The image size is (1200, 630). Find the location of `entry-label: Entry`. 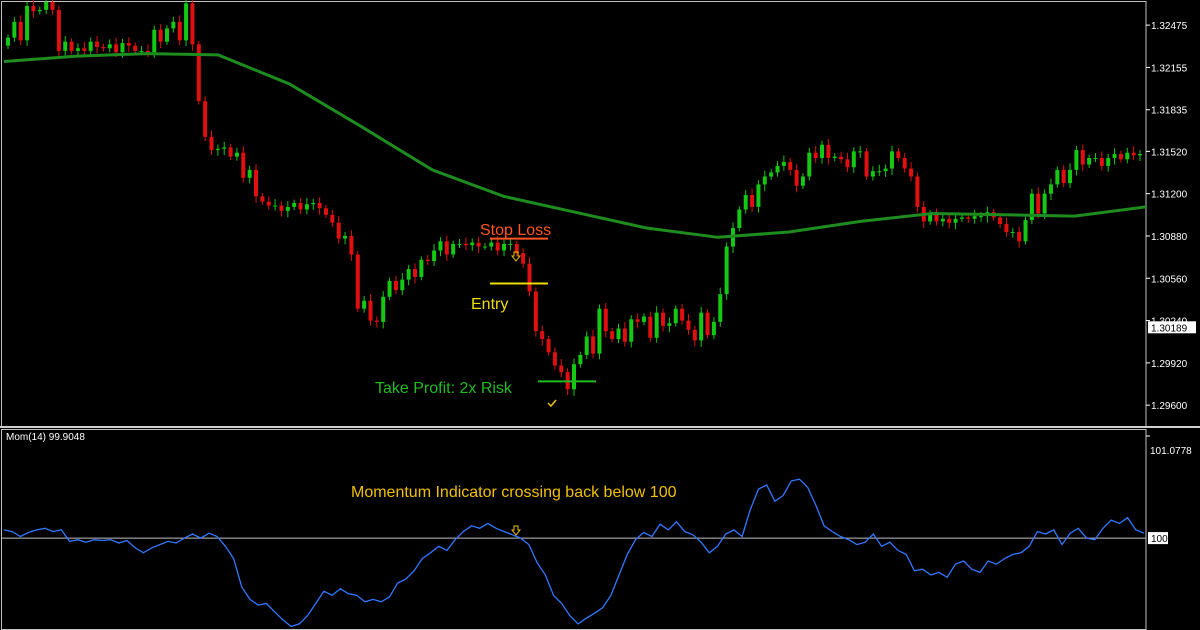

entry-label: Entry is located at coordinates (489, 304).